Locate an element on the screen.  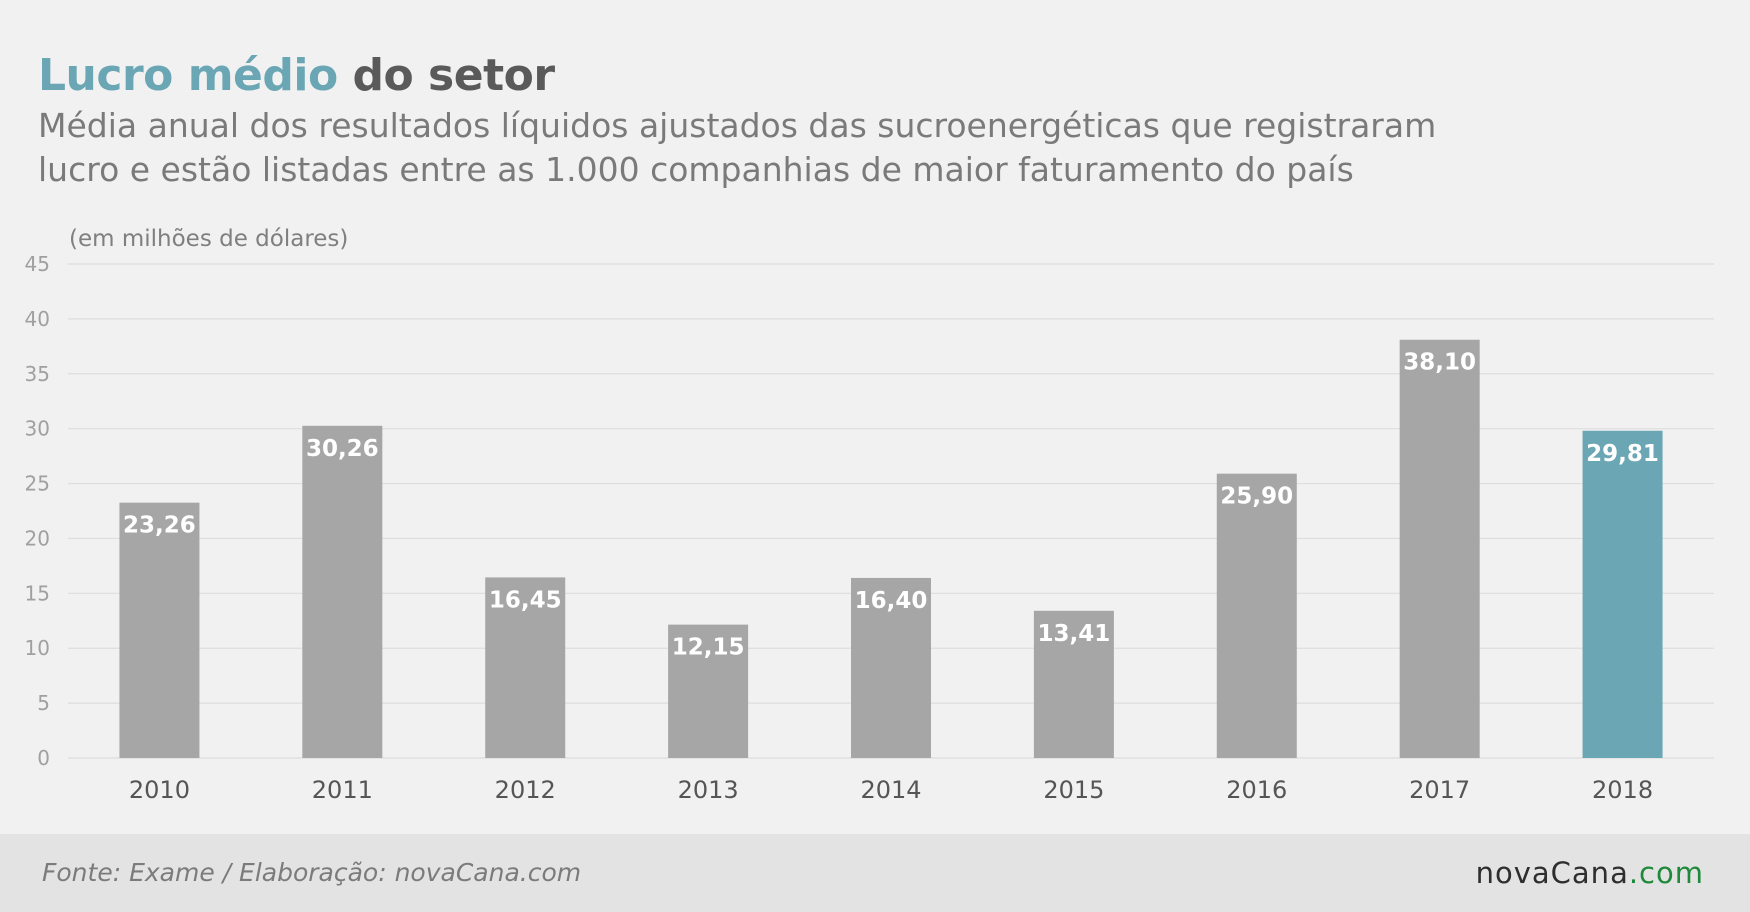
y-tick-label: 0 is located at coordinates (43, 758).